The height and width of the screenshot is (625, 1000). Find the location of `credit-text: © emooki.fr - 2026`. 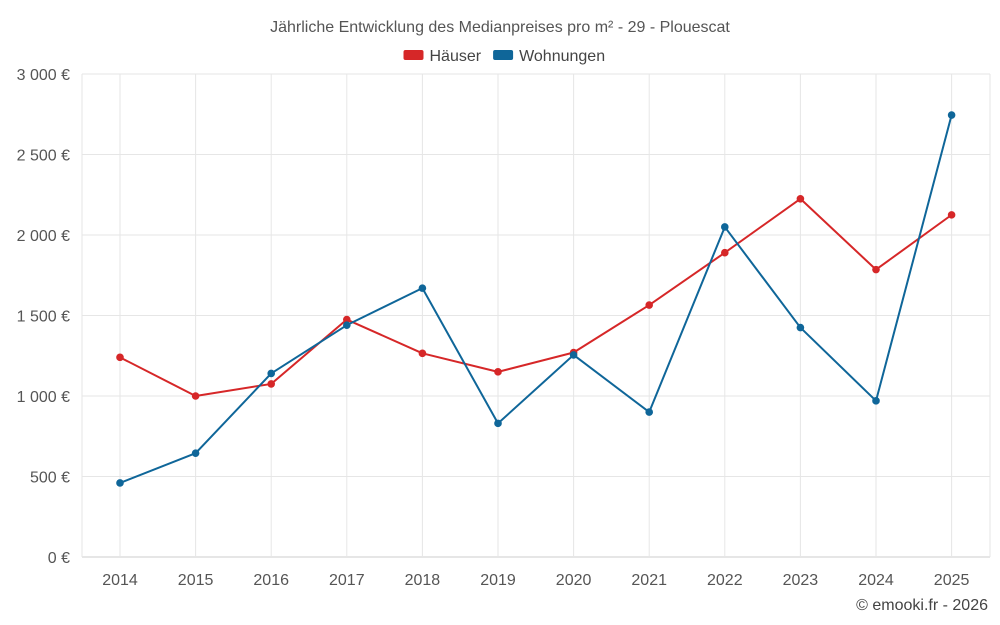

credit-text: © emooki.fr - 2026 is located at coordinates (922, 605).